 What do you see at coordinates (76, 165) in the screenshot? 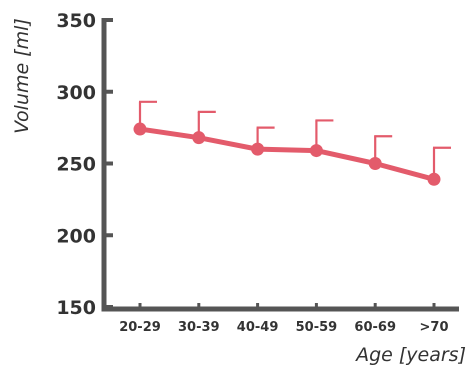
I see `y-tick-label: 250` at bounding box center [76, 165].